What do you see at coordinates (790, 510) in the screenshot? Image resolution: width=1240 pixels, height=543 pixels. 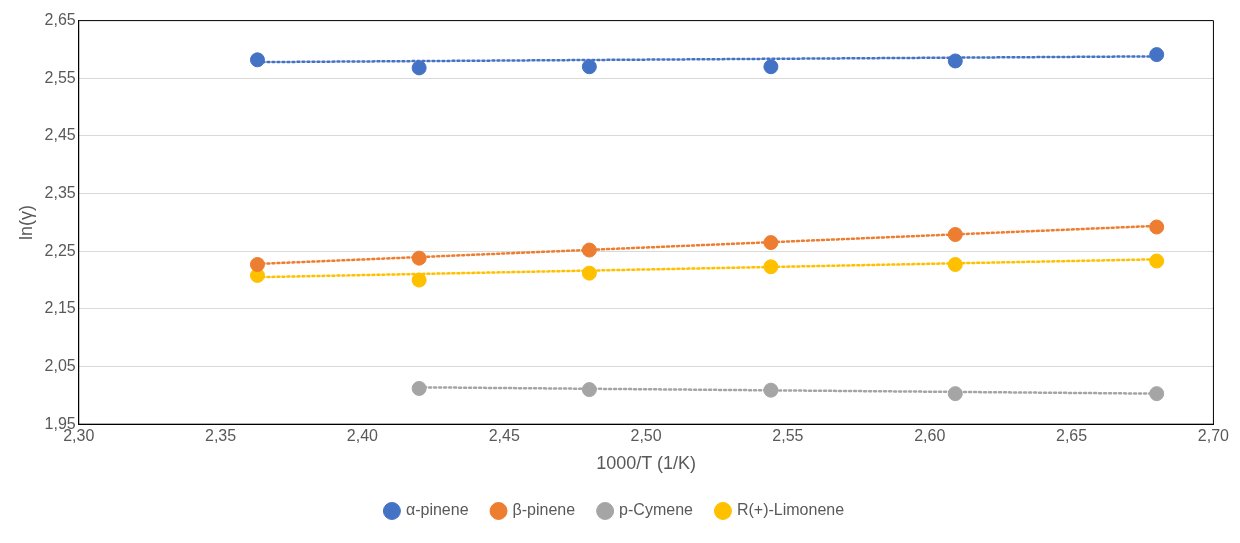 I see `legend-label: R(+)-Limonene` at bounding box center [790, 510].